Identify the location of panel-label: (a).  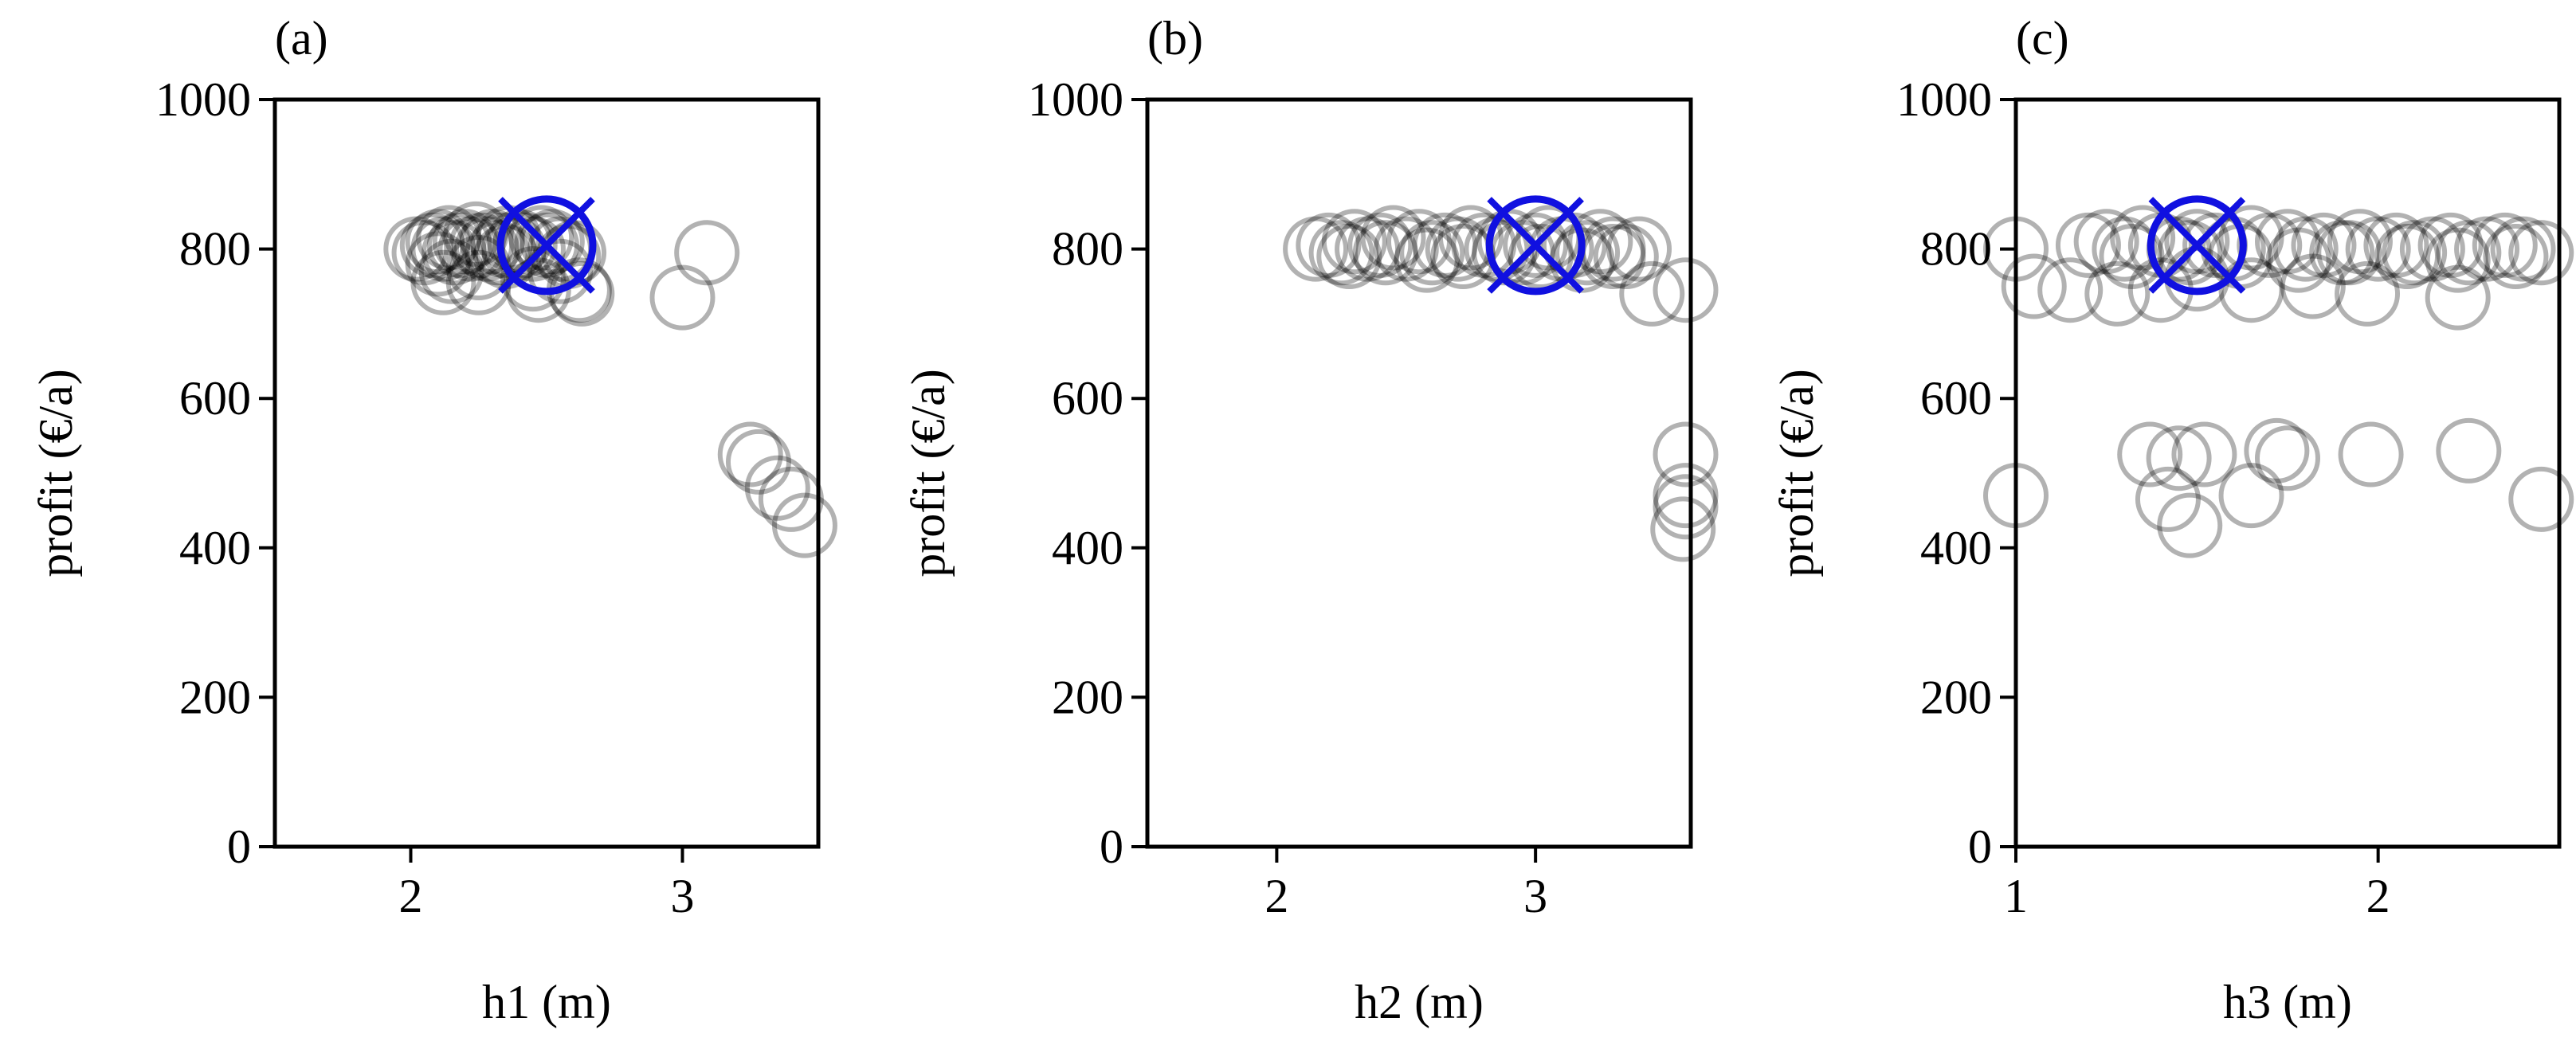
(301, 38).